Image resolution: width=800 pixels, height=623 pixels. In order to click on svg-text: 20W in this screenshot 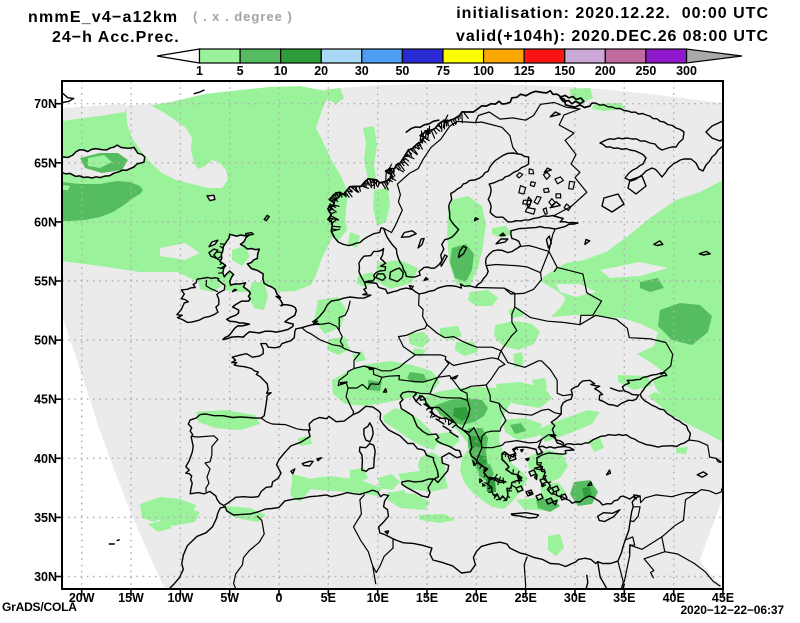, I will do `click(82, 598)`.